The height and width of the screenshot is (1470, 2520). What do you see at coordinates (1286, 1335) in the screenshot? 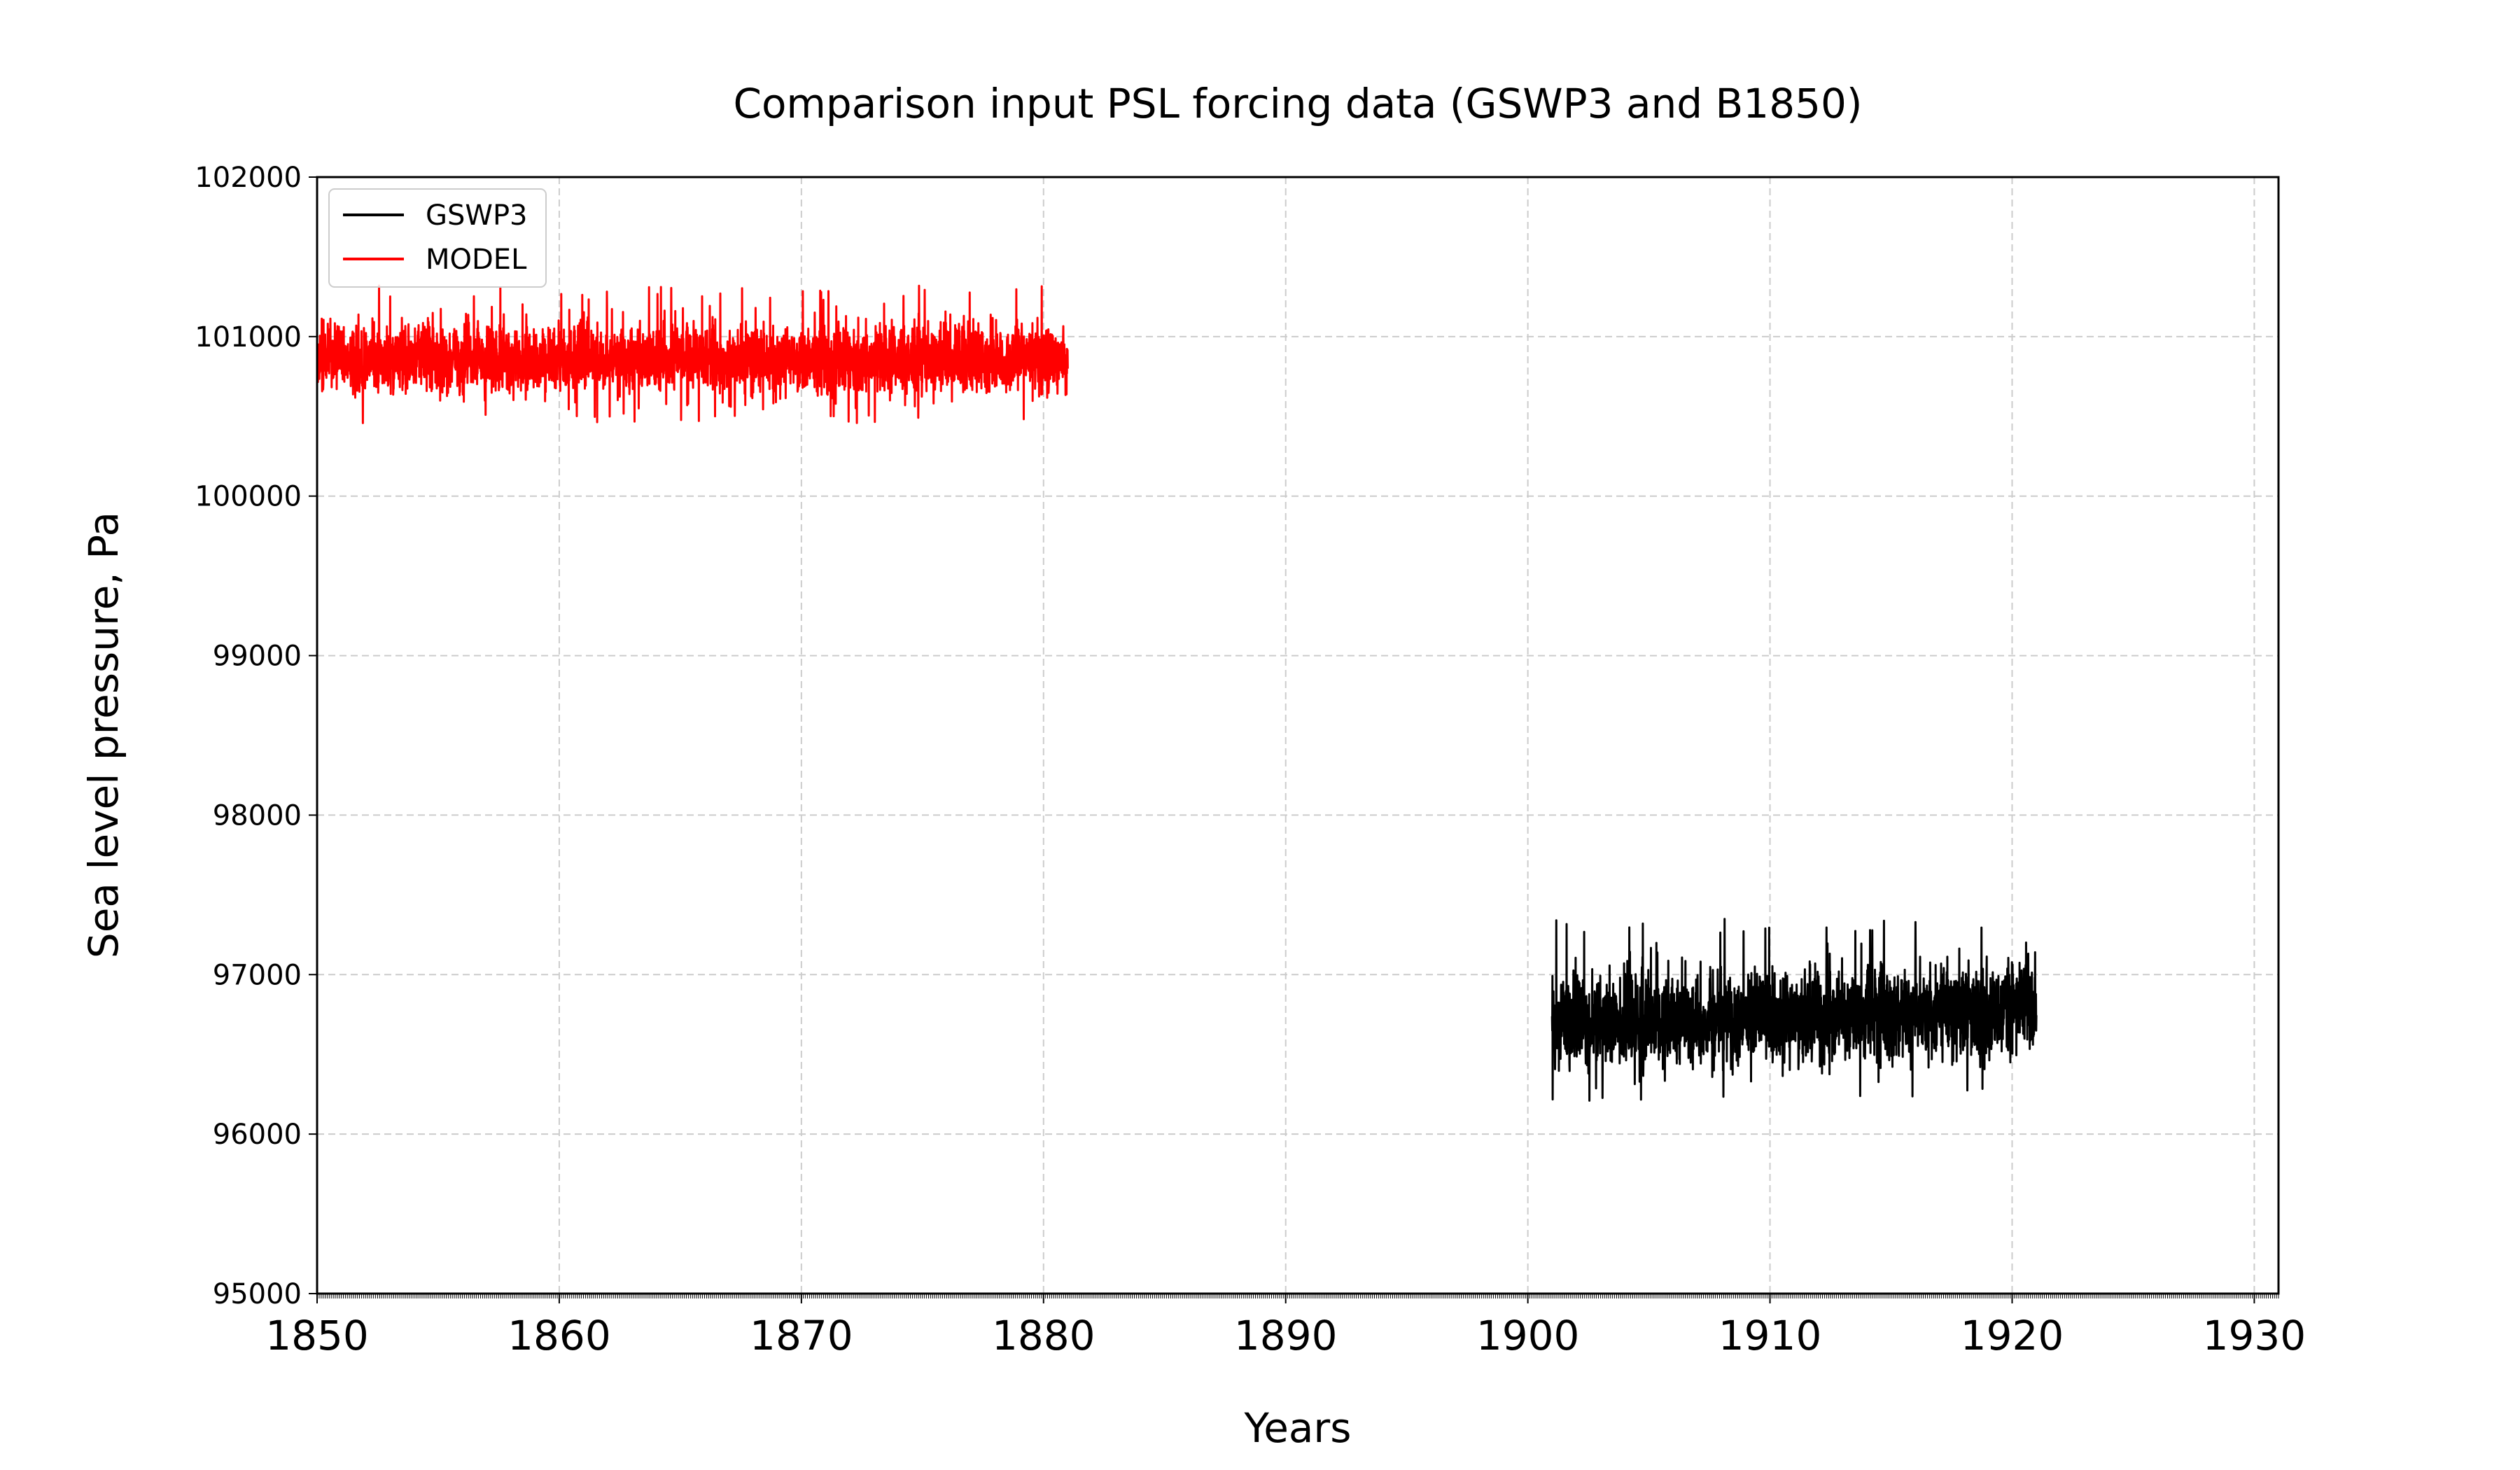
I see `x-tick-label: 1890` at bounding box center [1286, 1335].